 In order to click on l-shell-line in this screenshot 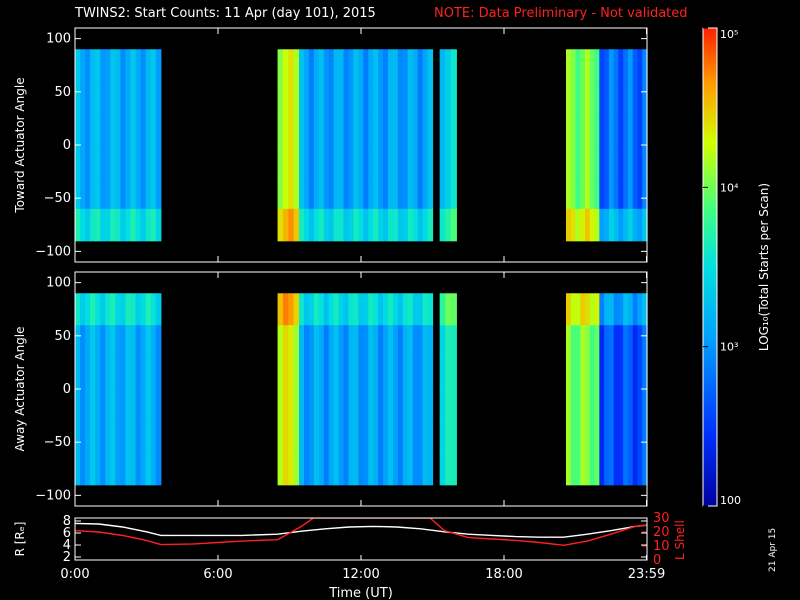, I will do `click(361, 532)`.